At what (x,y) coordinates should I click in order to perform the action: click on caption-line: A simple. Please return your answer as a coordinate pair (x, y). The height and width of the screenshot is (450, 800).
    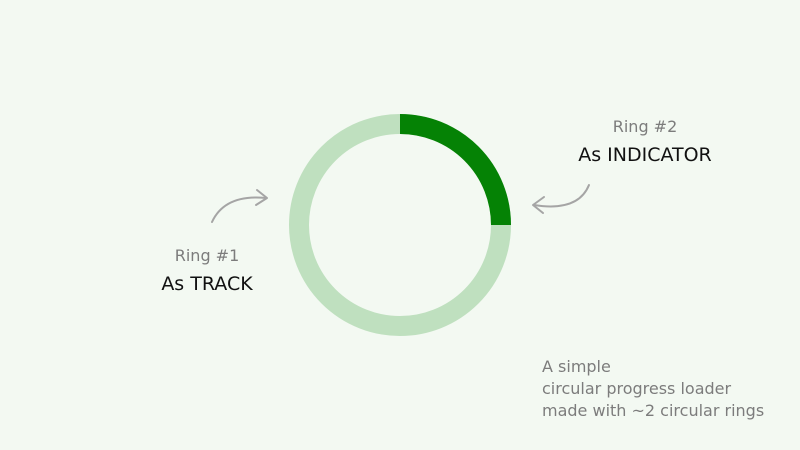
    Looking at the image, I should click on (576, 366).